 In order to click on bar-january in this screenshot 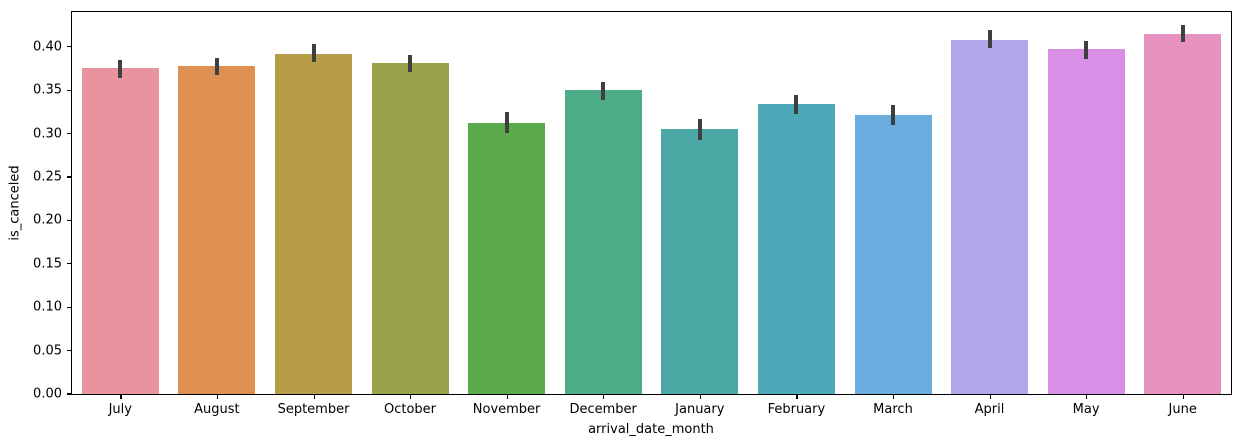, I will do `click(700, 261)`.